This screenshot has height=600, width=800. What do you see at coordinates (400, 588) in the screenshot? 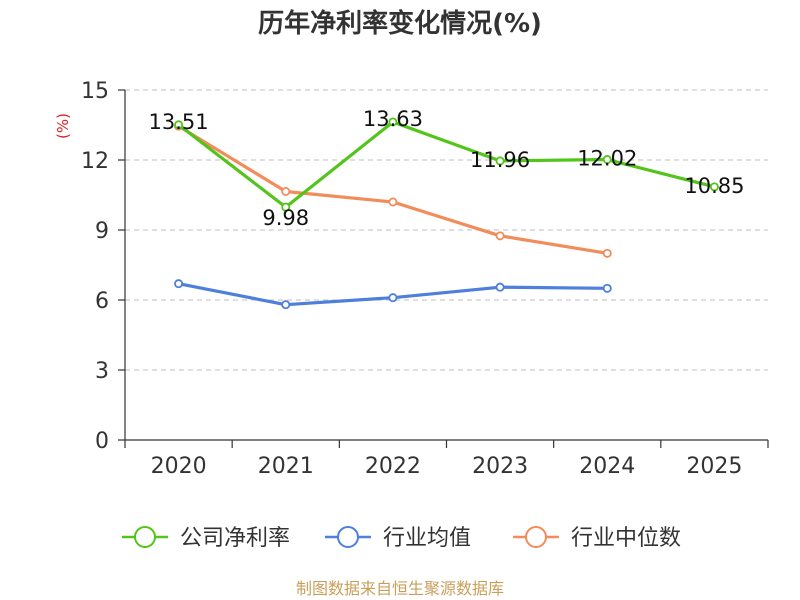
I see `source-note: 制图数据来自恒生聚源数据库` at bounding box center [400, 588].